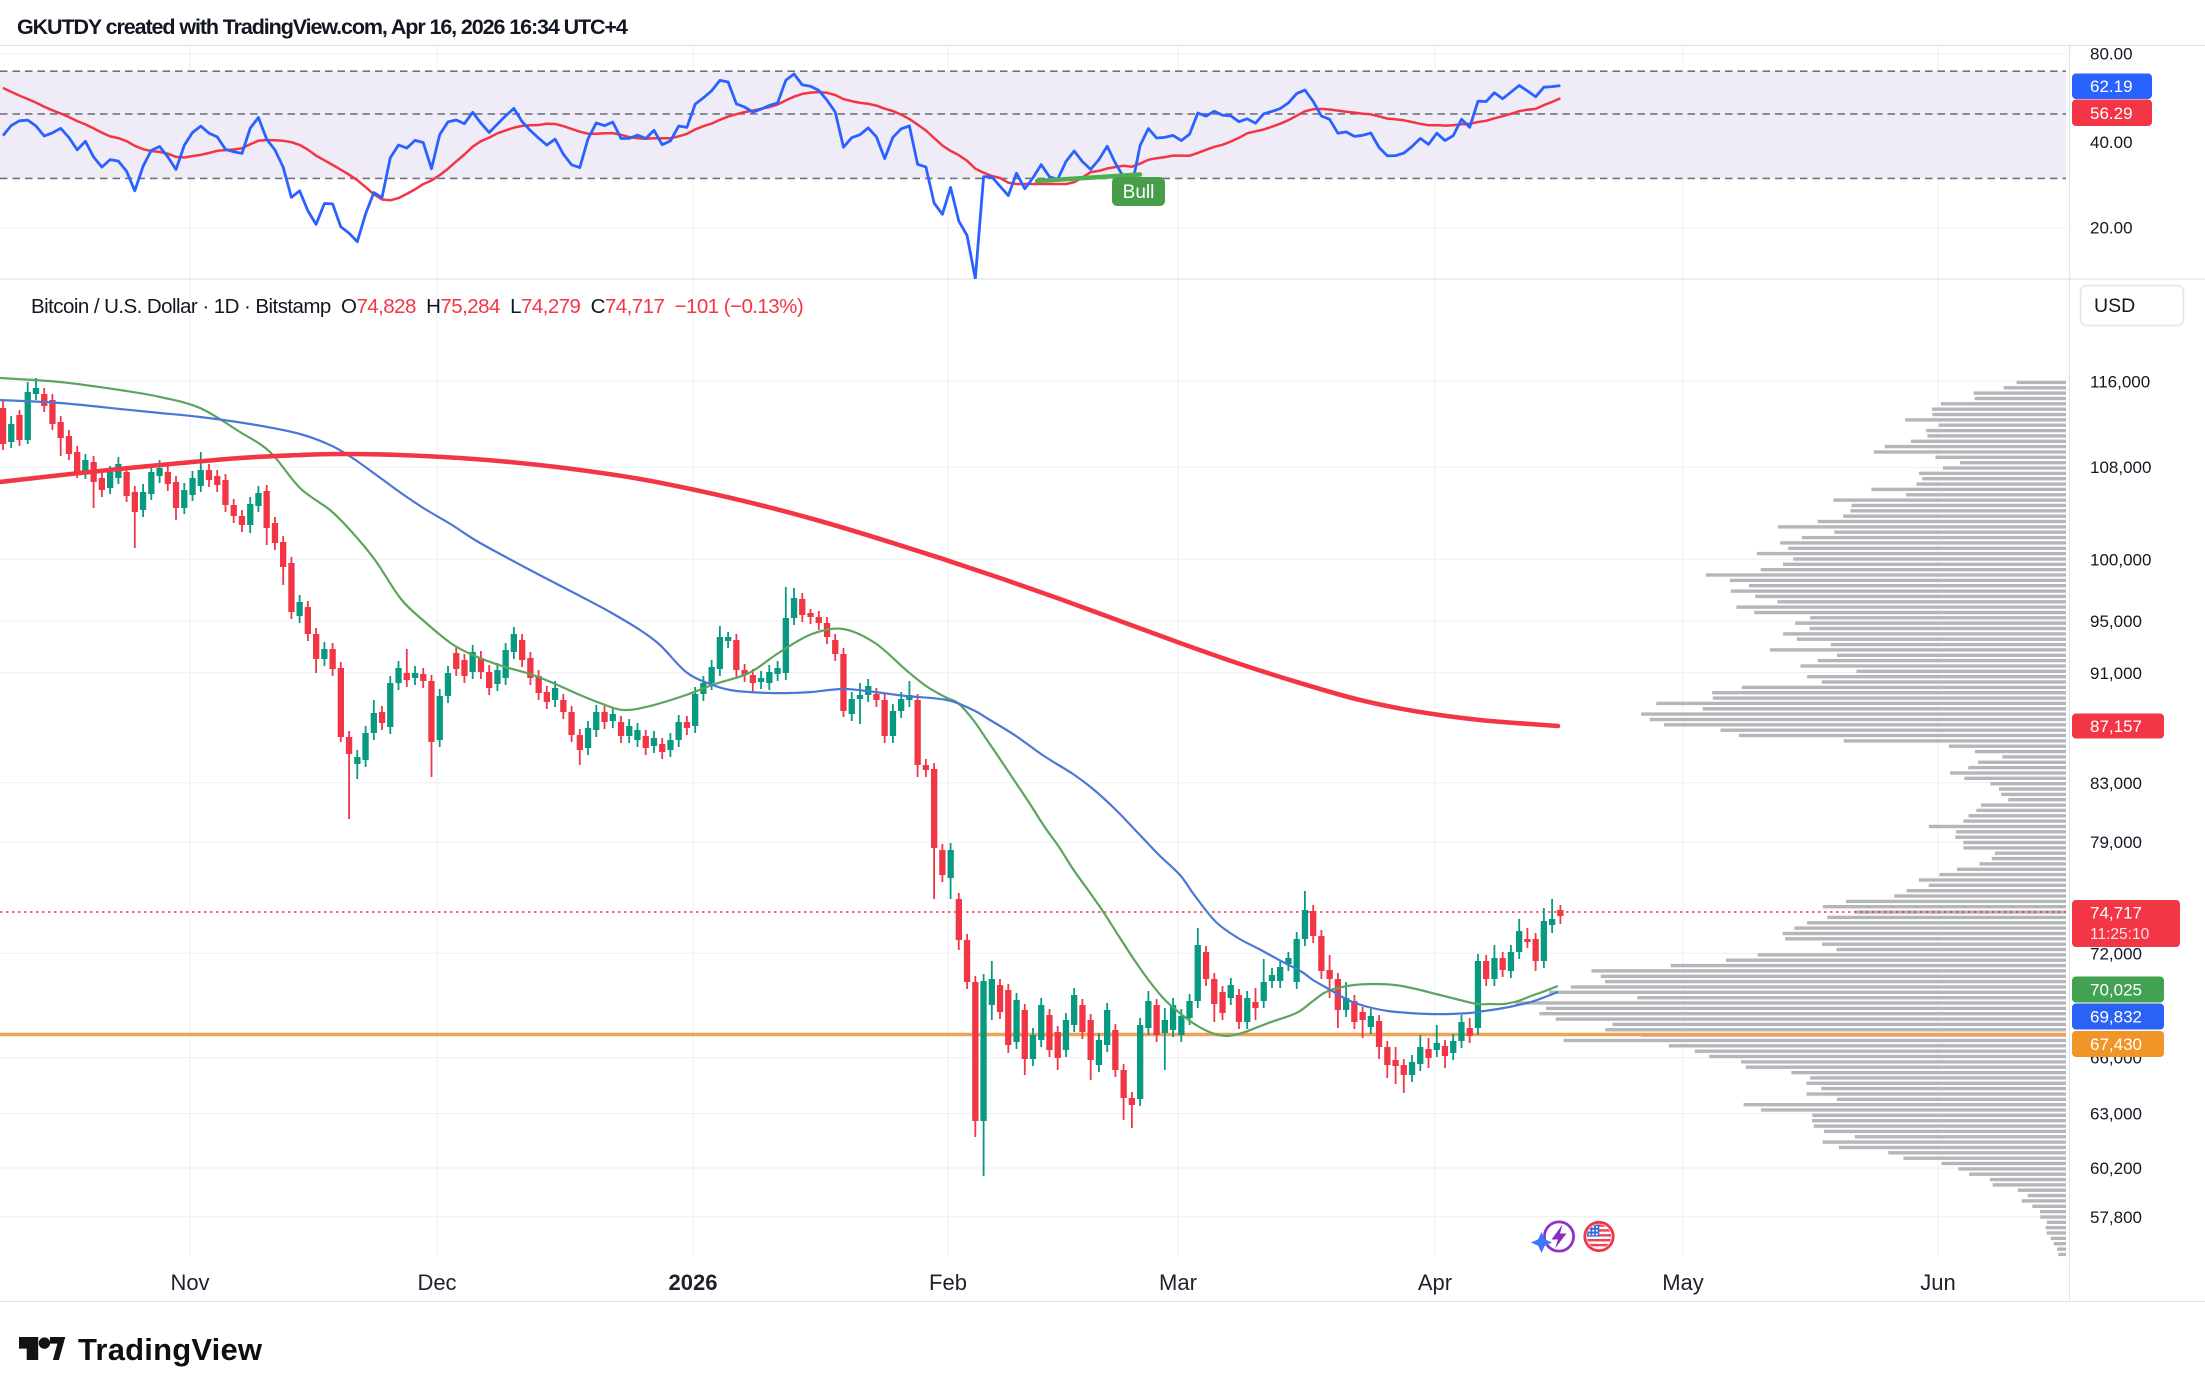  I want to click on svg-text: 11:25:10, so click(2120, 934).